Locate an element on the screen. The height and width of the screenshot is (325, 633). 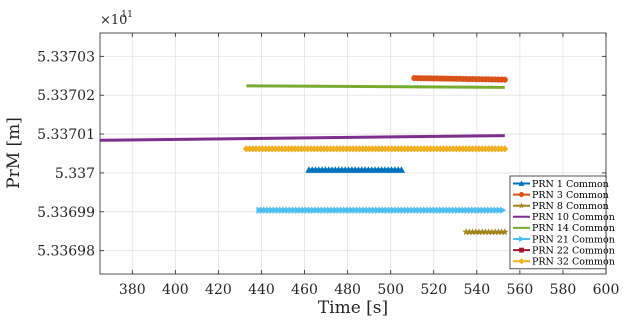
legend-label: PRN 14 Common is located at coordinates (573, 228).